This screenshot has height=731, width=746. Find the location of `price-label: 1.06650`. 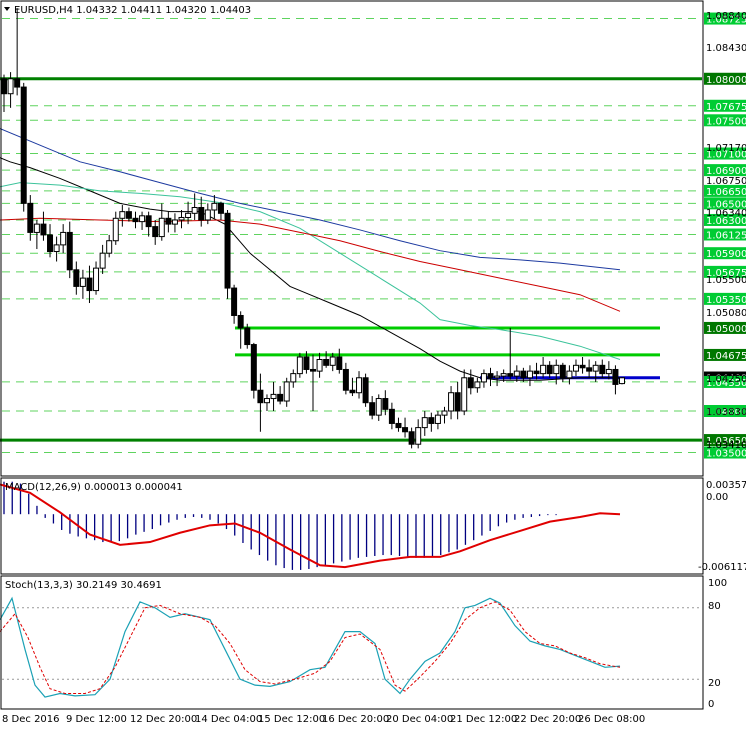

price-label: 1.06650 is located at coordinates (726, 192).